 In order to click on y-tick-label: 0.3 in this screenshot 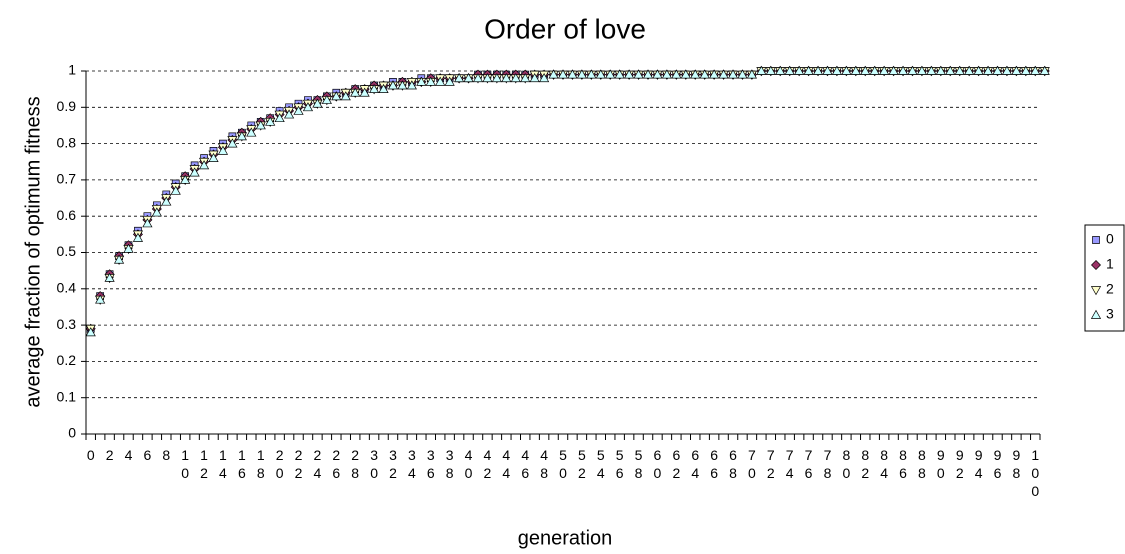, I will do `click(67, 324)`.